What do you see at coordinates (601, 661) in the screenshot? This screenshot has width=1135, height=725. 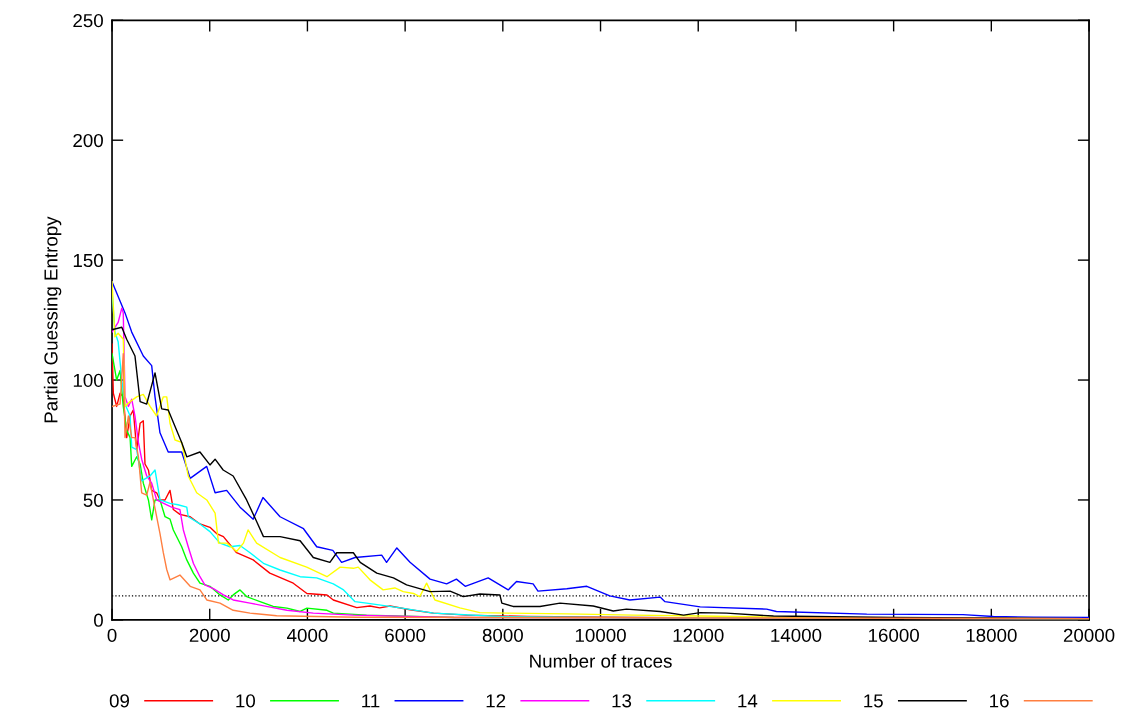 I see `x-axis-title: Number of traces` at bounding box center [601, 661].